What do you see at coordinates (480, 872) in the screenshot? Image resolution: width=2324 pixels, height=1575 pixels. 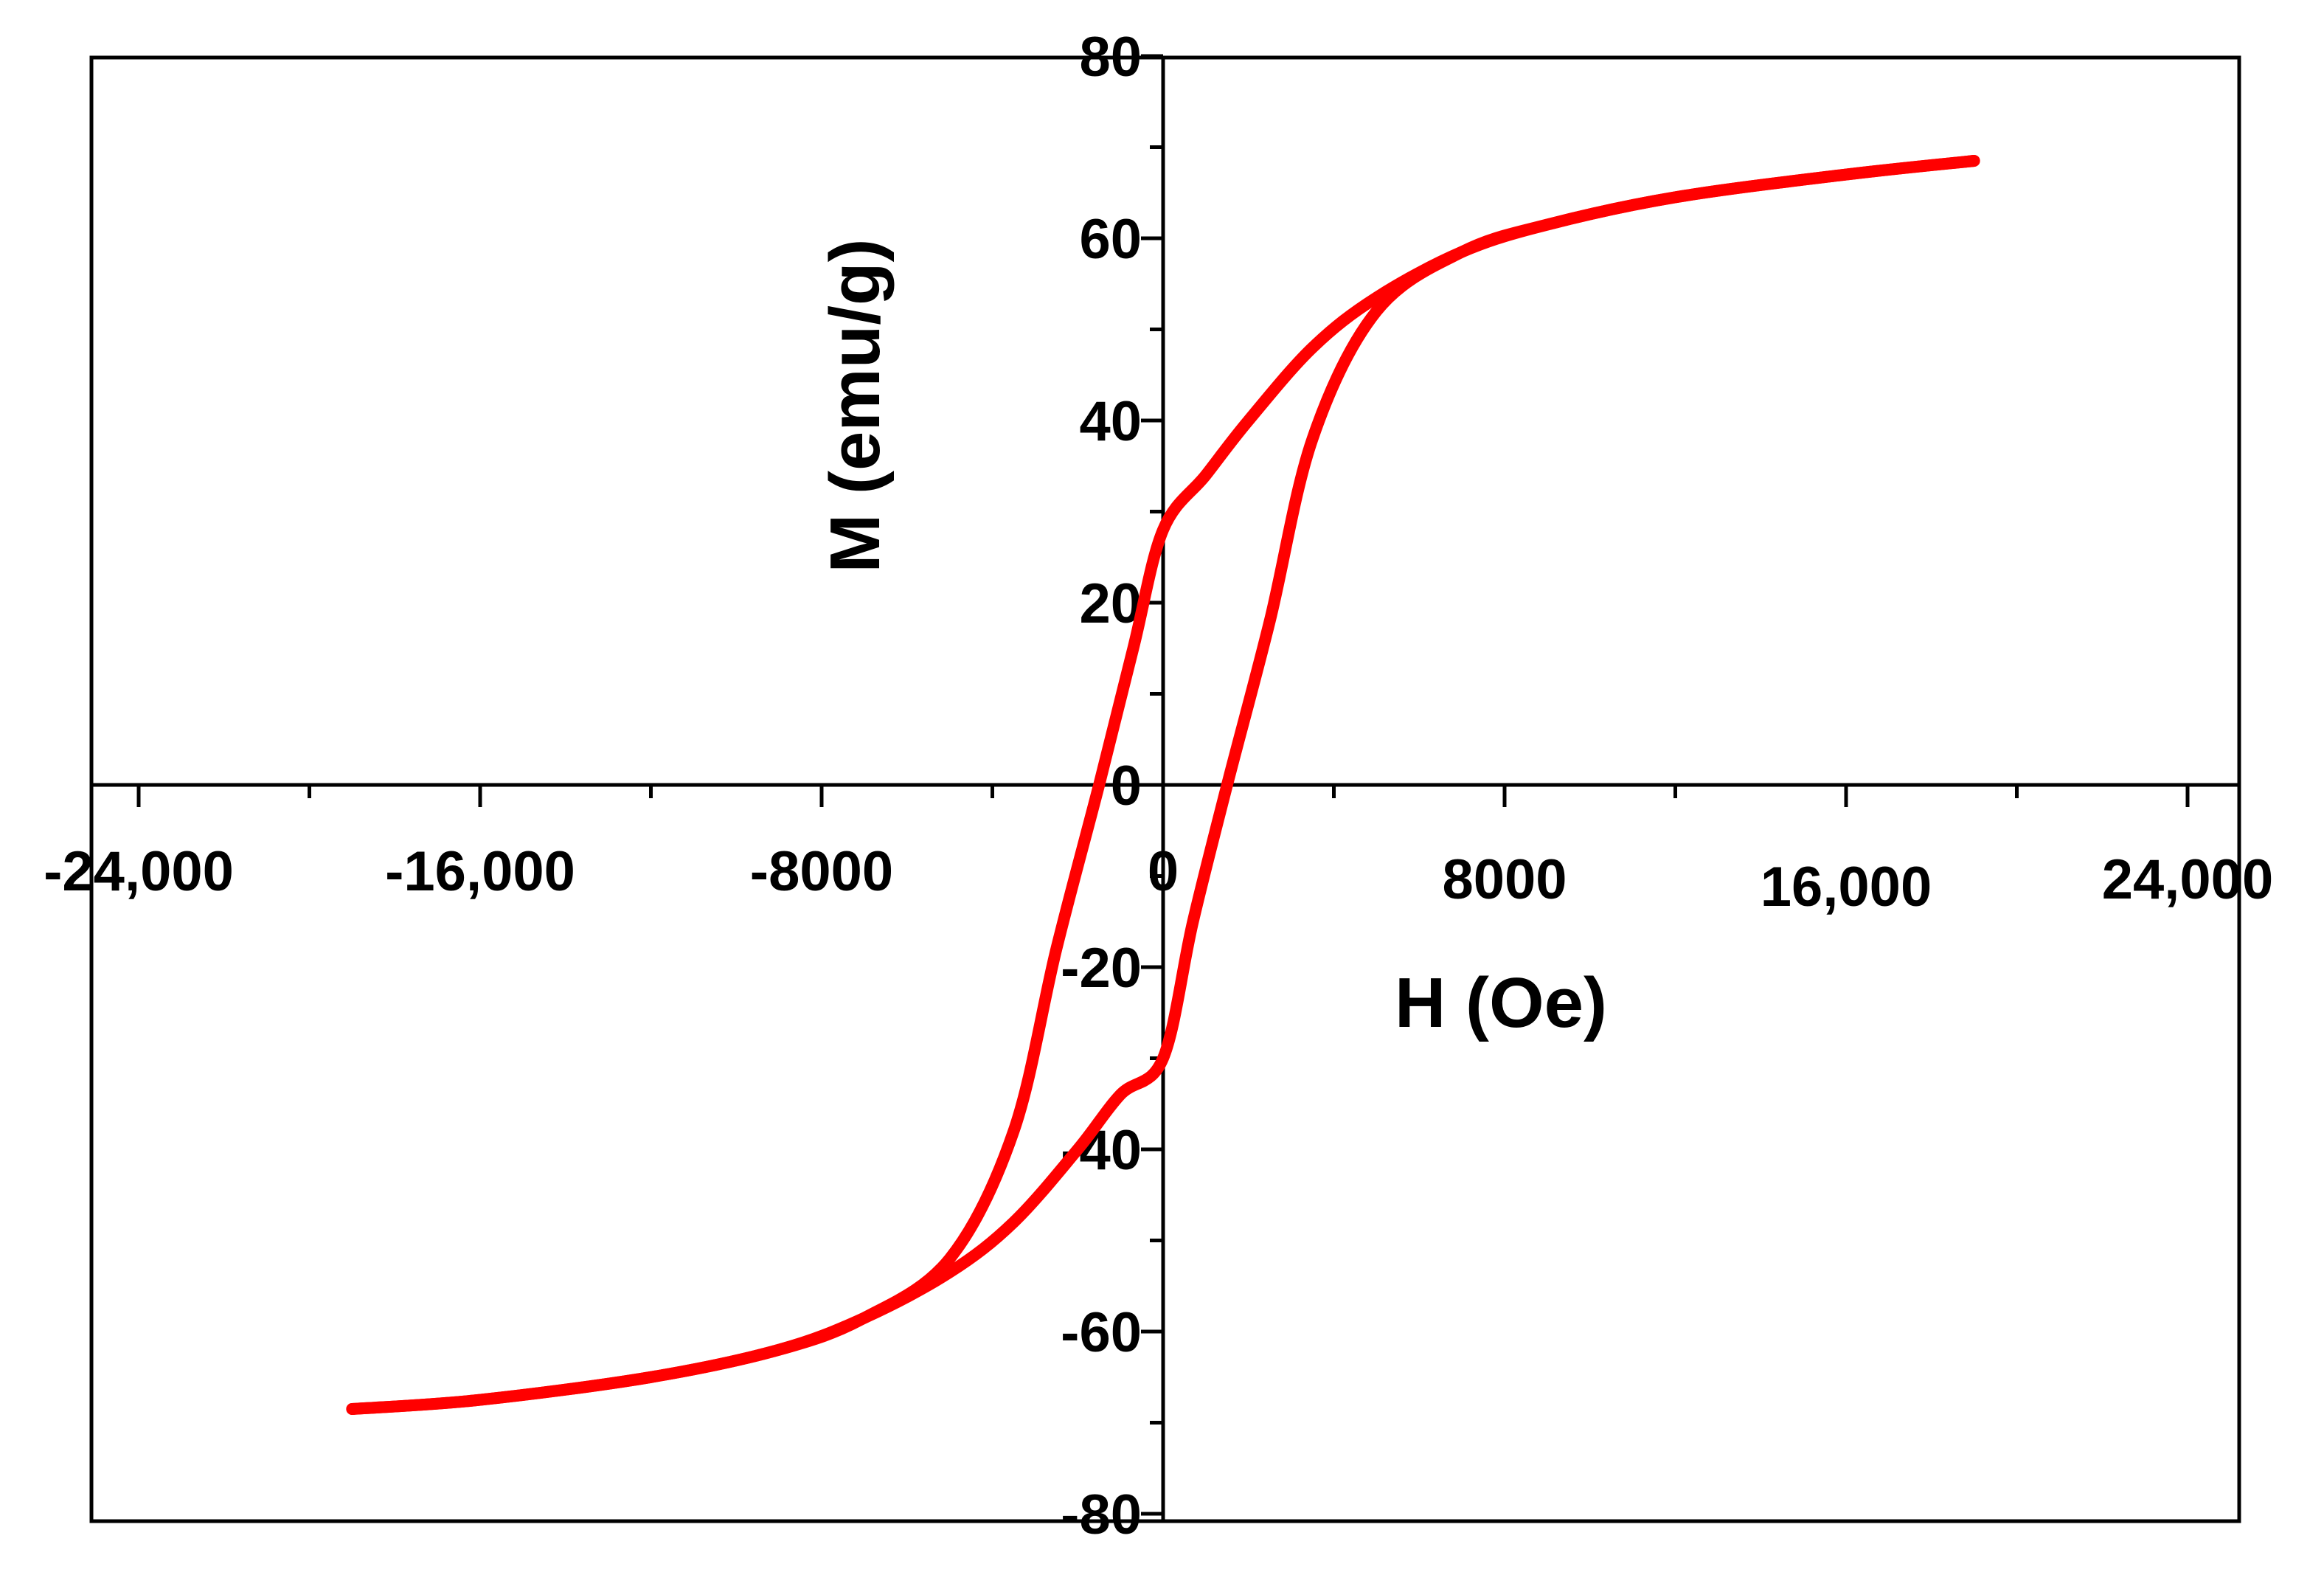 I see `x-tick-label: -16,000` at bounding box center [480, 872].